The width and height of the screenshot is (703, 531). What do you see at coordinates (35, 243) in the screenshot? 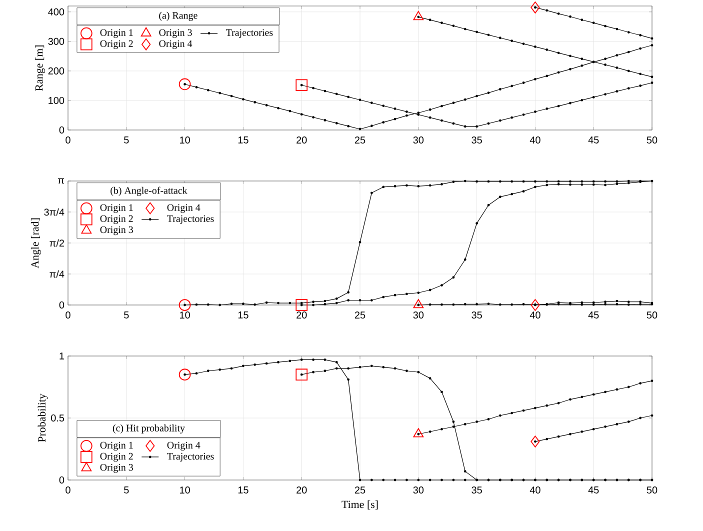
I see `y-axis-title: Angle [rad]` at bounding box center [35, 243].